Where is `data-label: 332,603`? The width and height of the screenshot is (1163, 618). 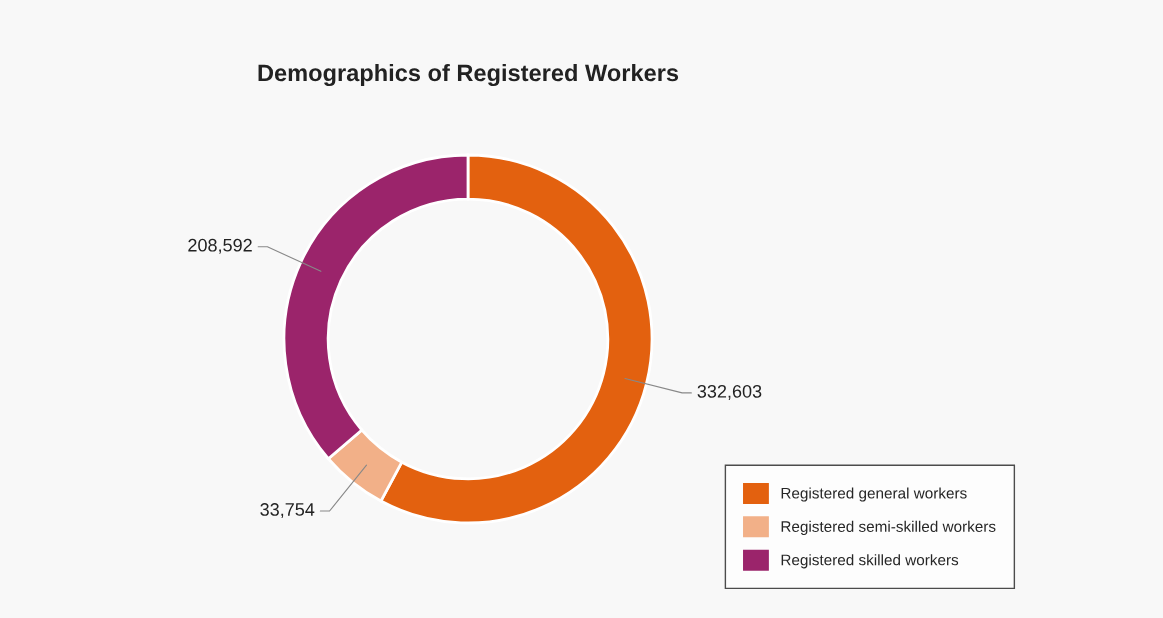 data-label: 332,603 is located at coordinates (729, 392).